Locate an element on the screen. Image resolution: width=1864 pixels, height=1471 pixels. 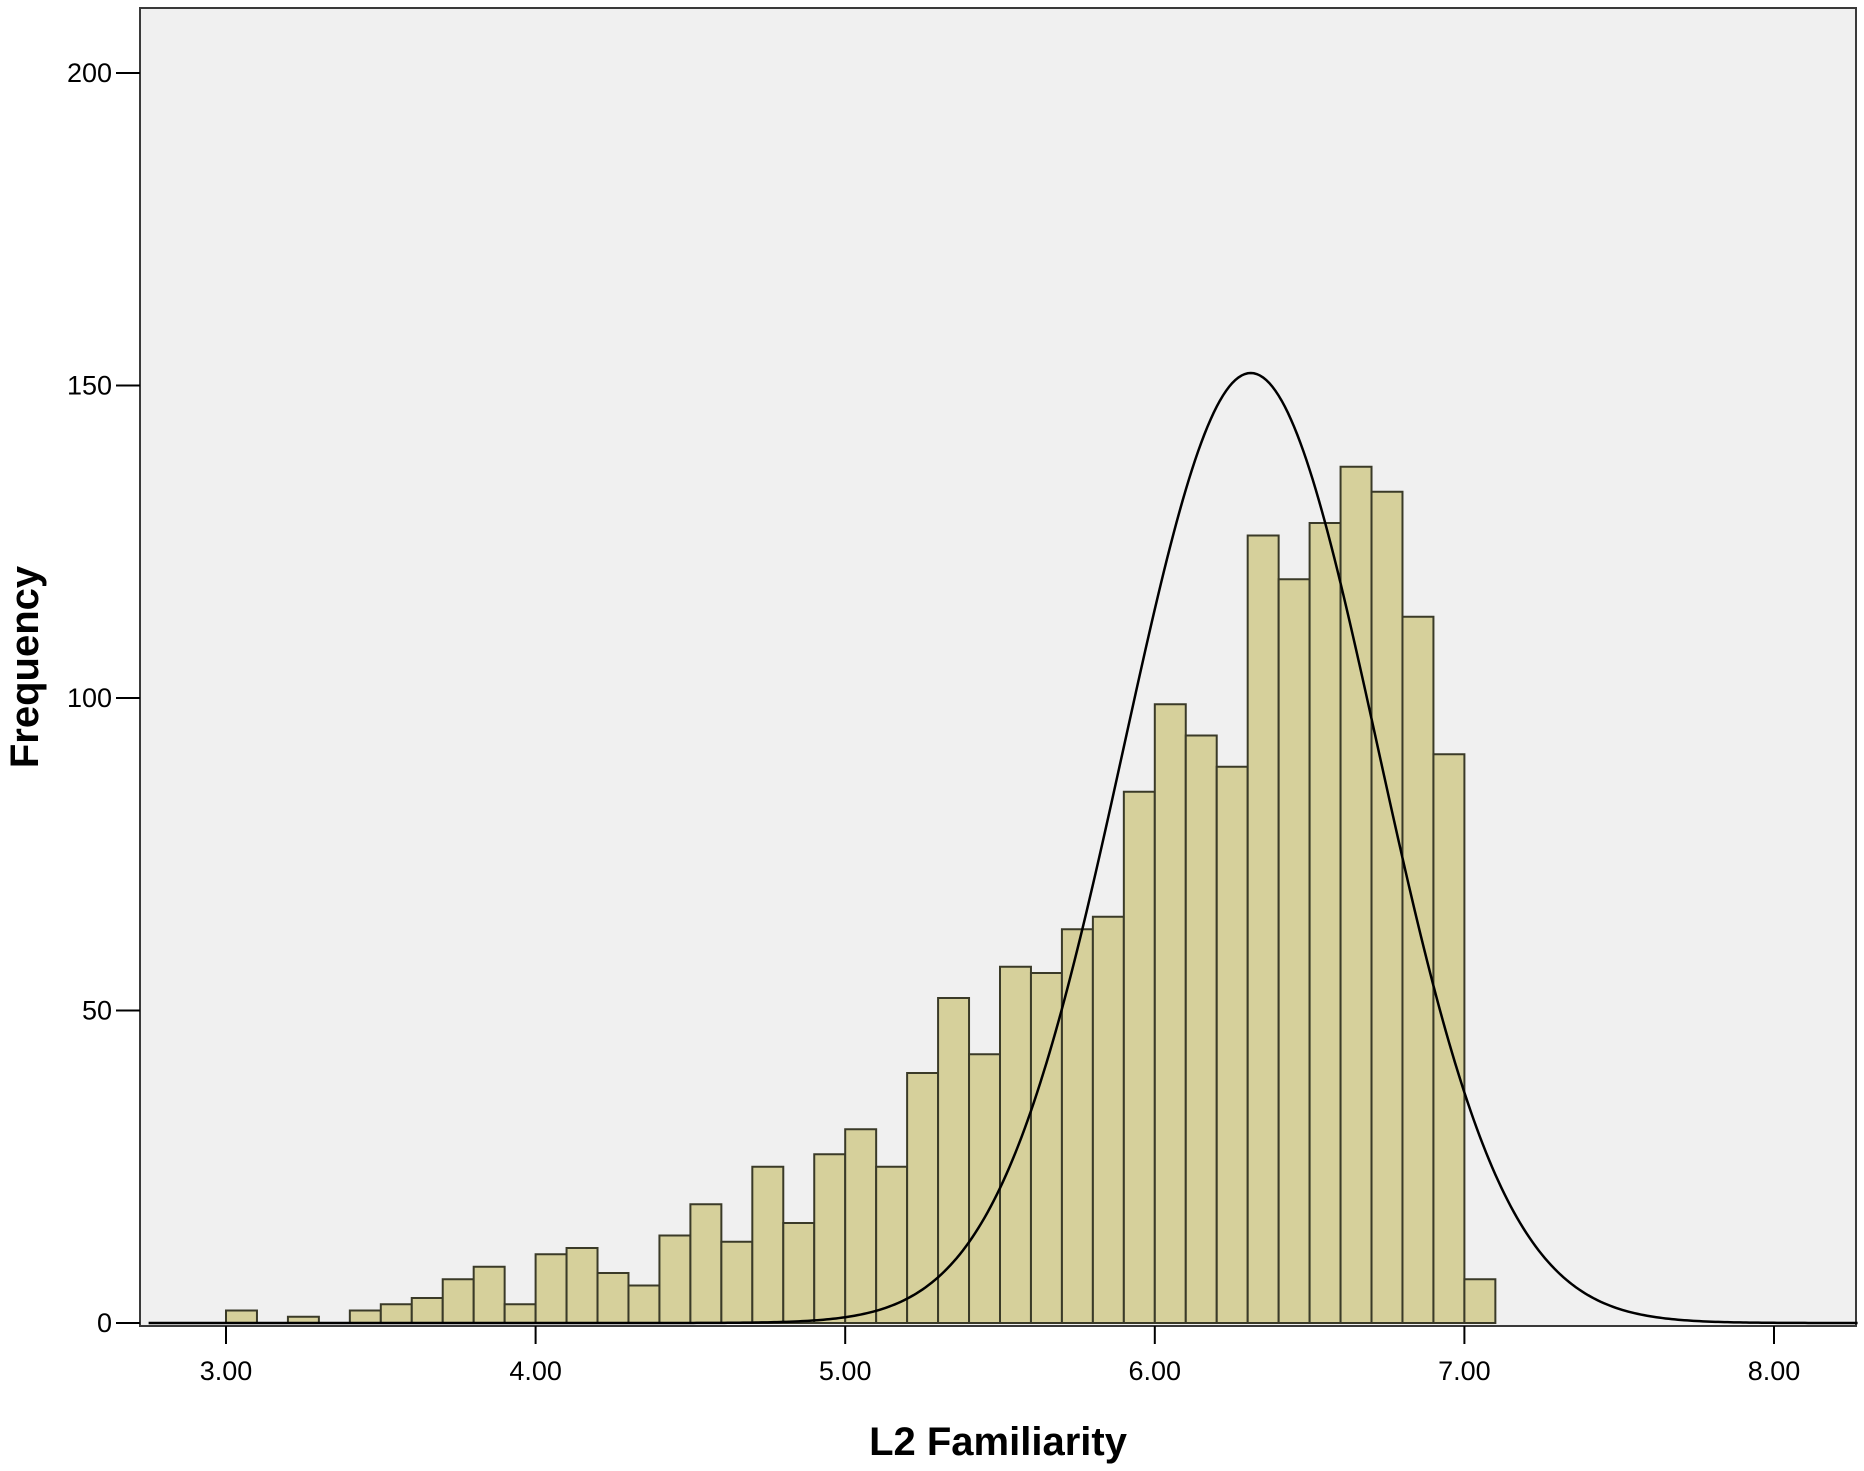
x-tick-label: 8.00 is located at coordinates (1774, 1371).